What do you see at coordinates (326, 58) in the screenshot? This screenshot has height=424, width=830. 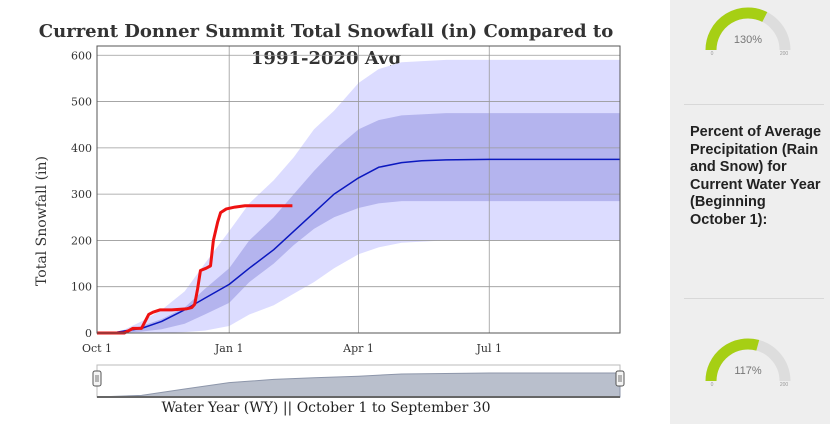 I see `chart-title-line-2: 1991-2020 Avg` at bounding box center [326, 58].